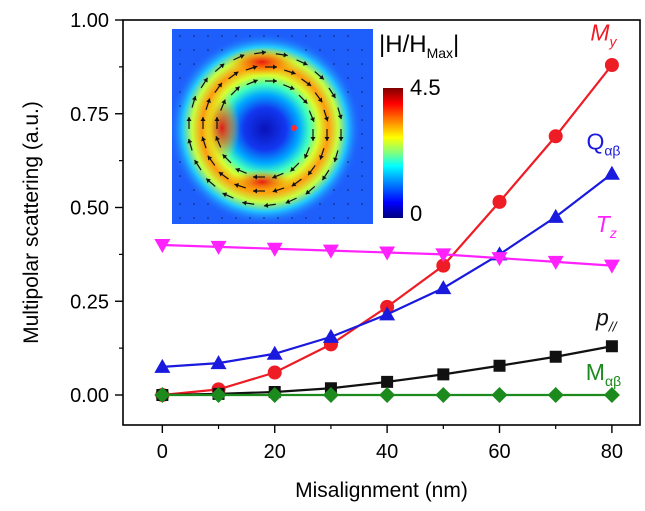 The width and height of the screenshot is (645, 511). I want to click on series-tz, so click(387, 256).